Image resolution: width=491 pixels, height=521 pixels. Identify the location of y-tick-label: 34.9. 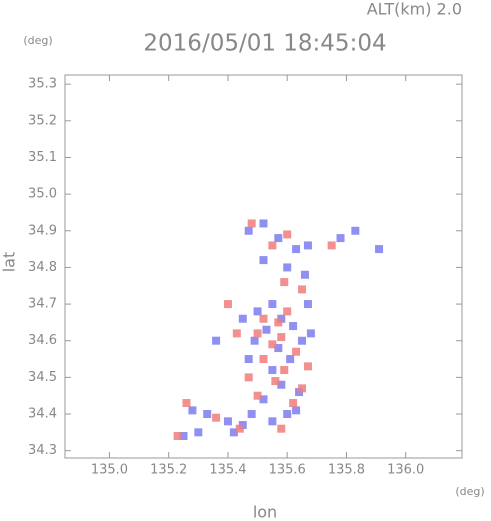
(42, 230).